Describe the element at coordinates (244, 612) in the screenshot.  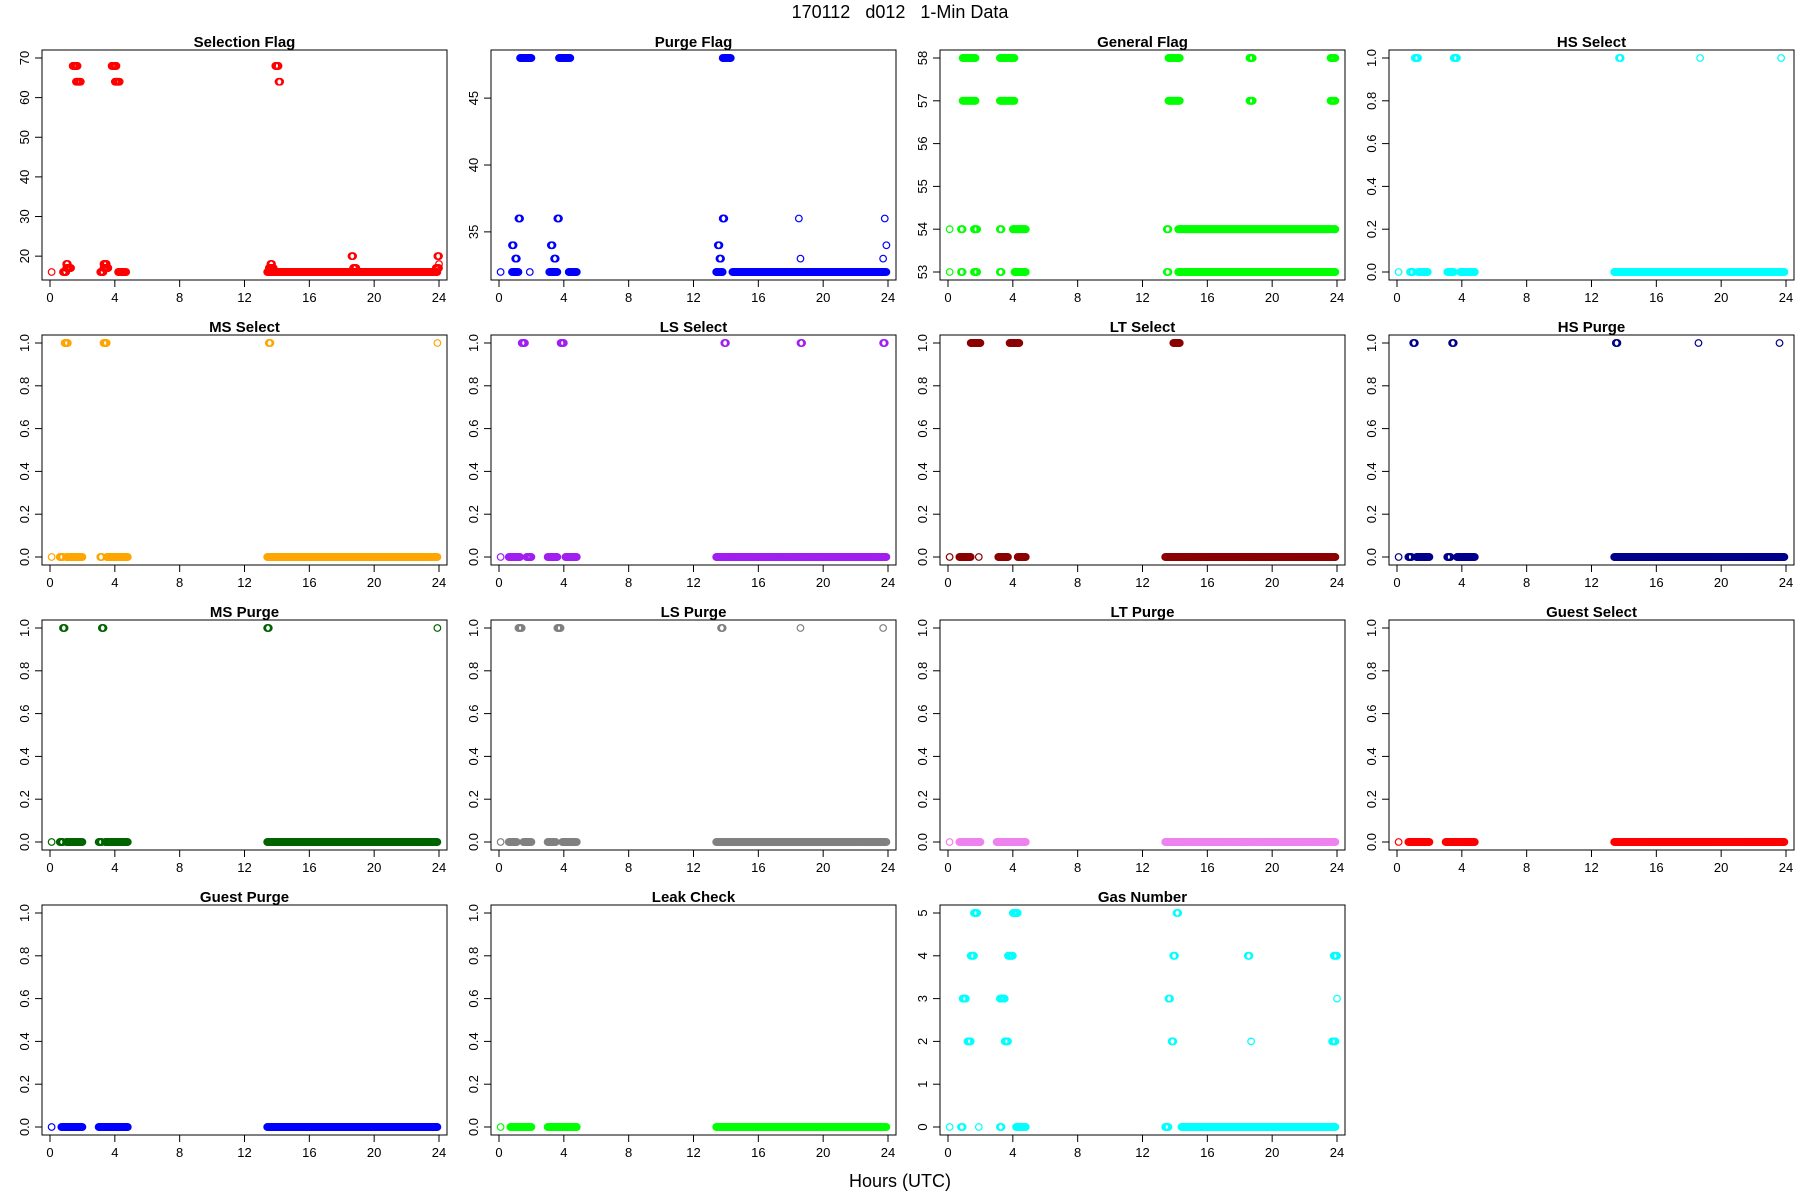
I see `panel-title: MS Purge` at that location.